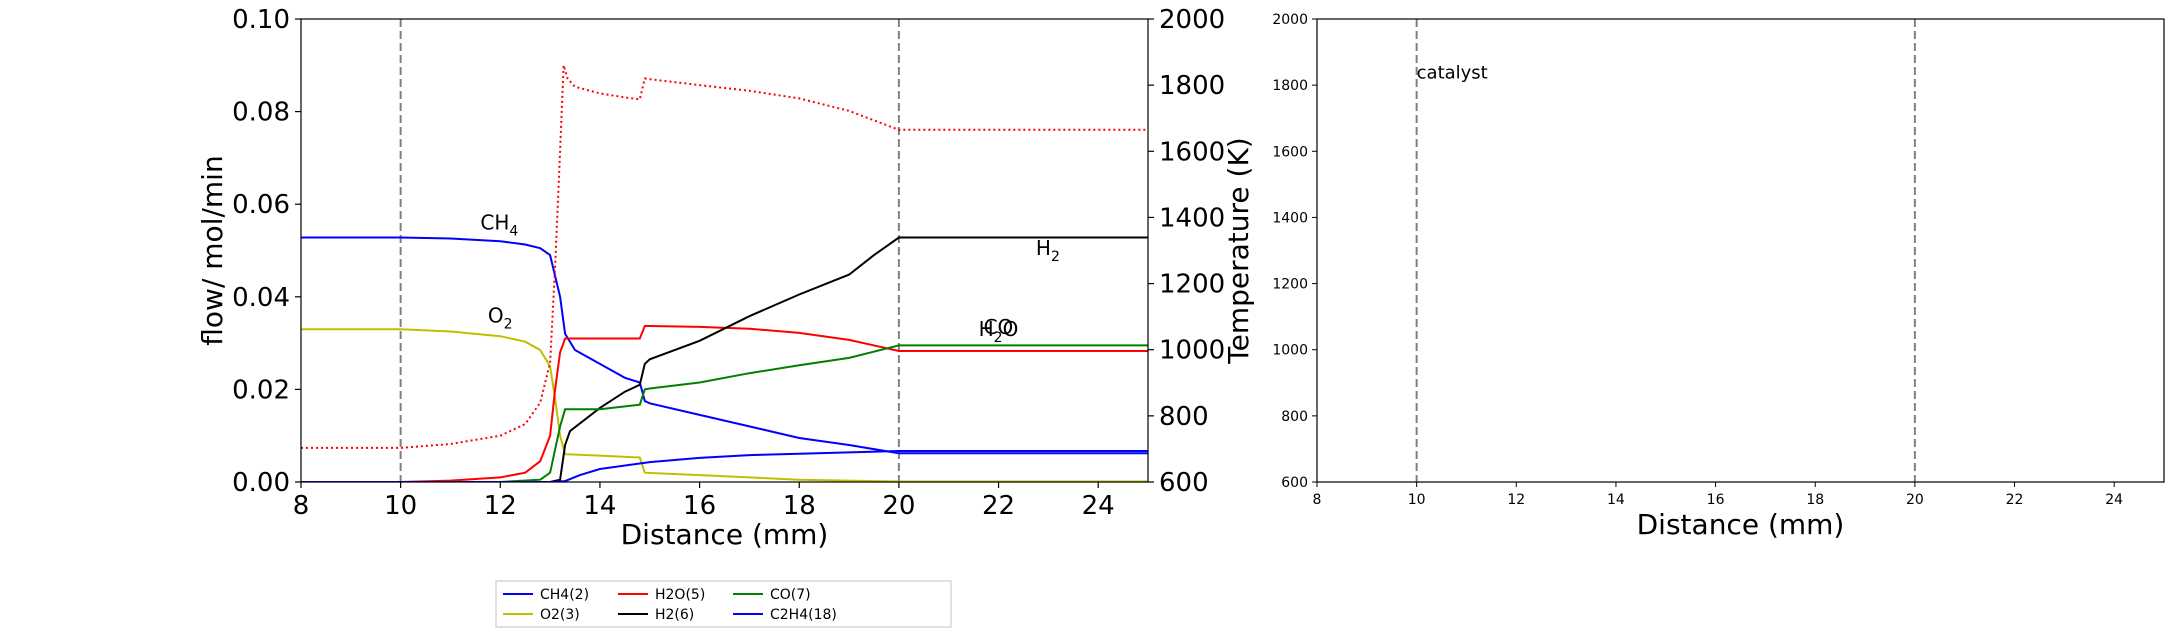  I want to click on left-y2-tick-label: 1600, so click(1192, 152).